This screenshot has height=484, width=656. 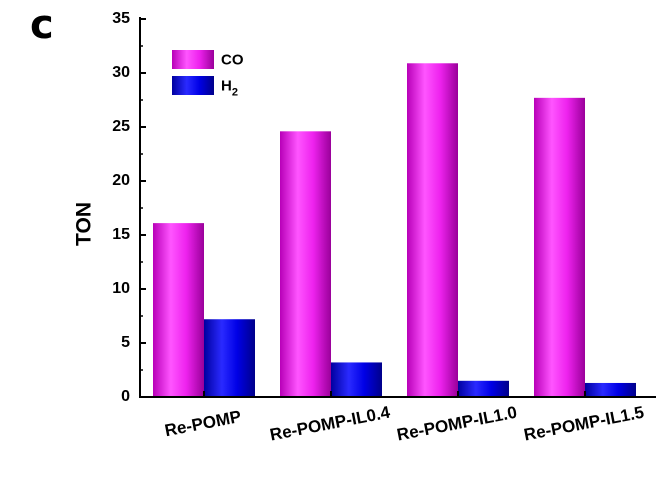 What do you see at coordinates (121, 288) in the screenshot?
I see `y-tick-label: 10` at bounding box center [121, 288].